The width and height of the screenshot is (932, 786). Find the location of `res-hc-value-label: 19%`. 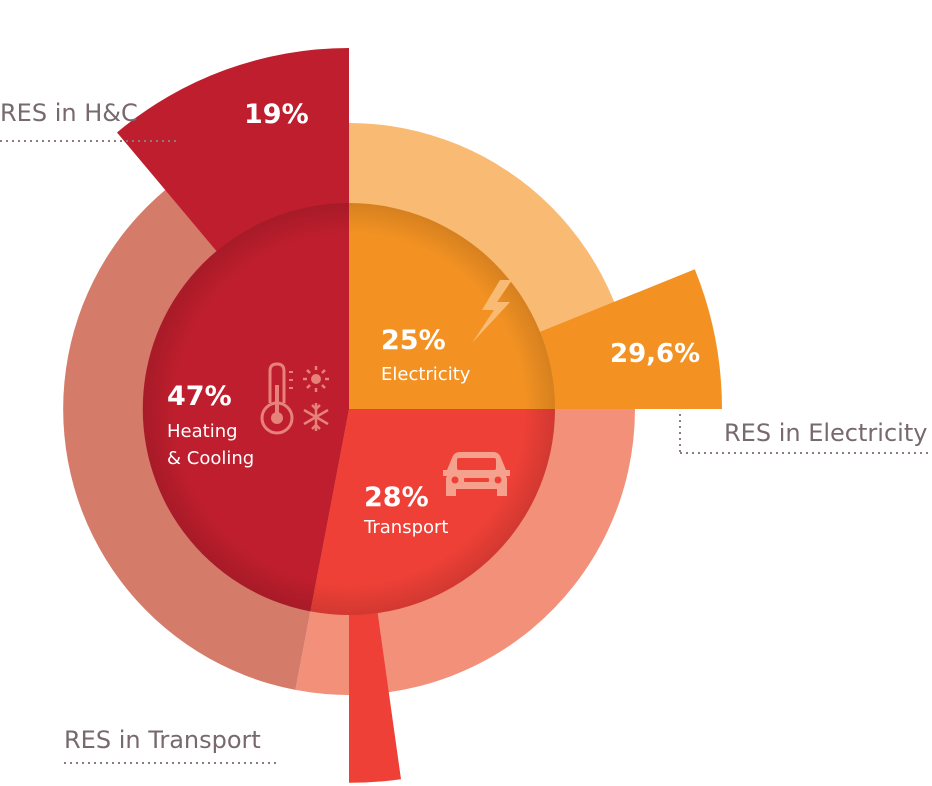

res-hc-value-label: 19% is located at coordinates (276, 114).